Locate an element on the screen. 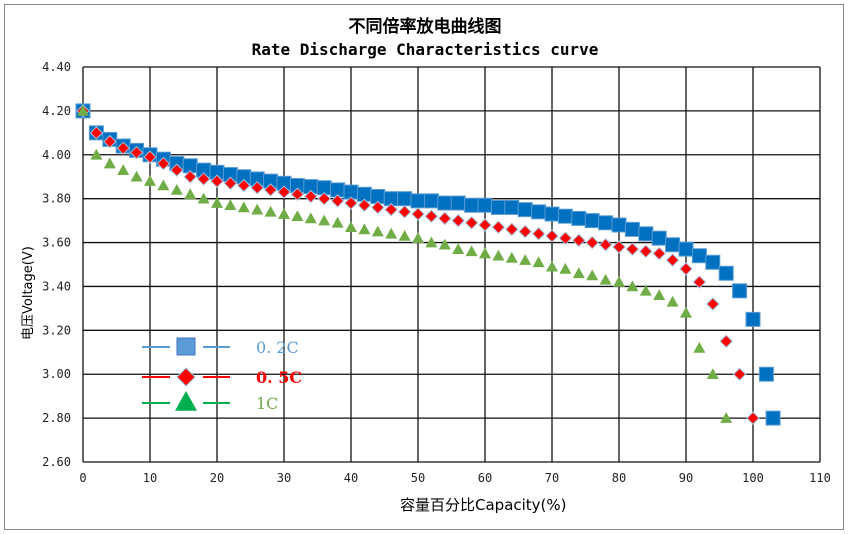 The width and height of the screenshot is (850, 535). y-tick-label: 4.00 is located at coordinates (56, 155).